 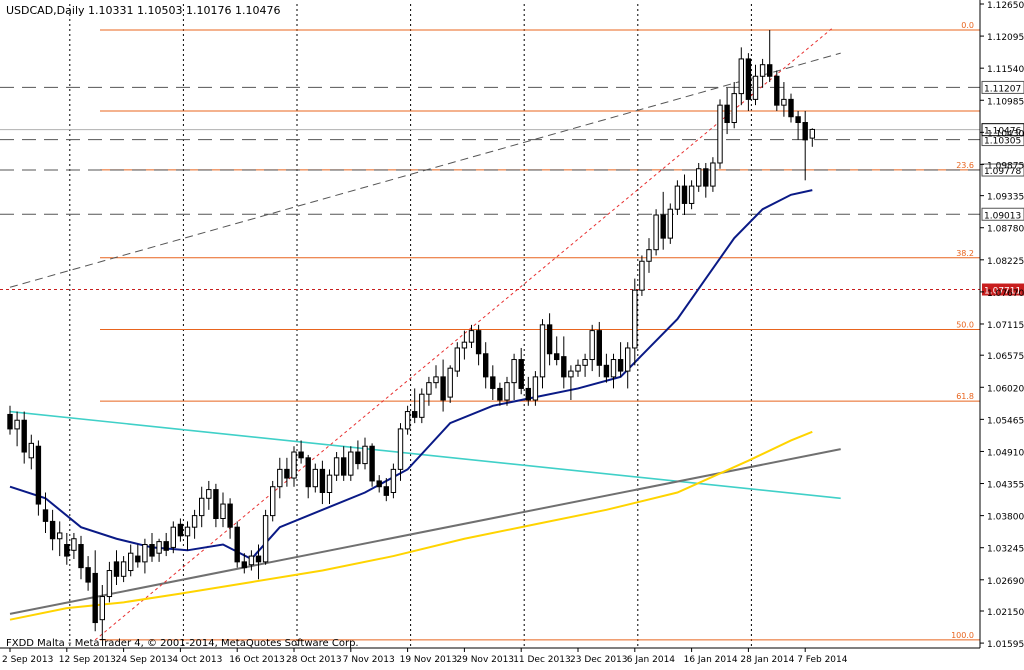 I want to click on price-tick-label: 1.07115, so click(x=1005, y=326).